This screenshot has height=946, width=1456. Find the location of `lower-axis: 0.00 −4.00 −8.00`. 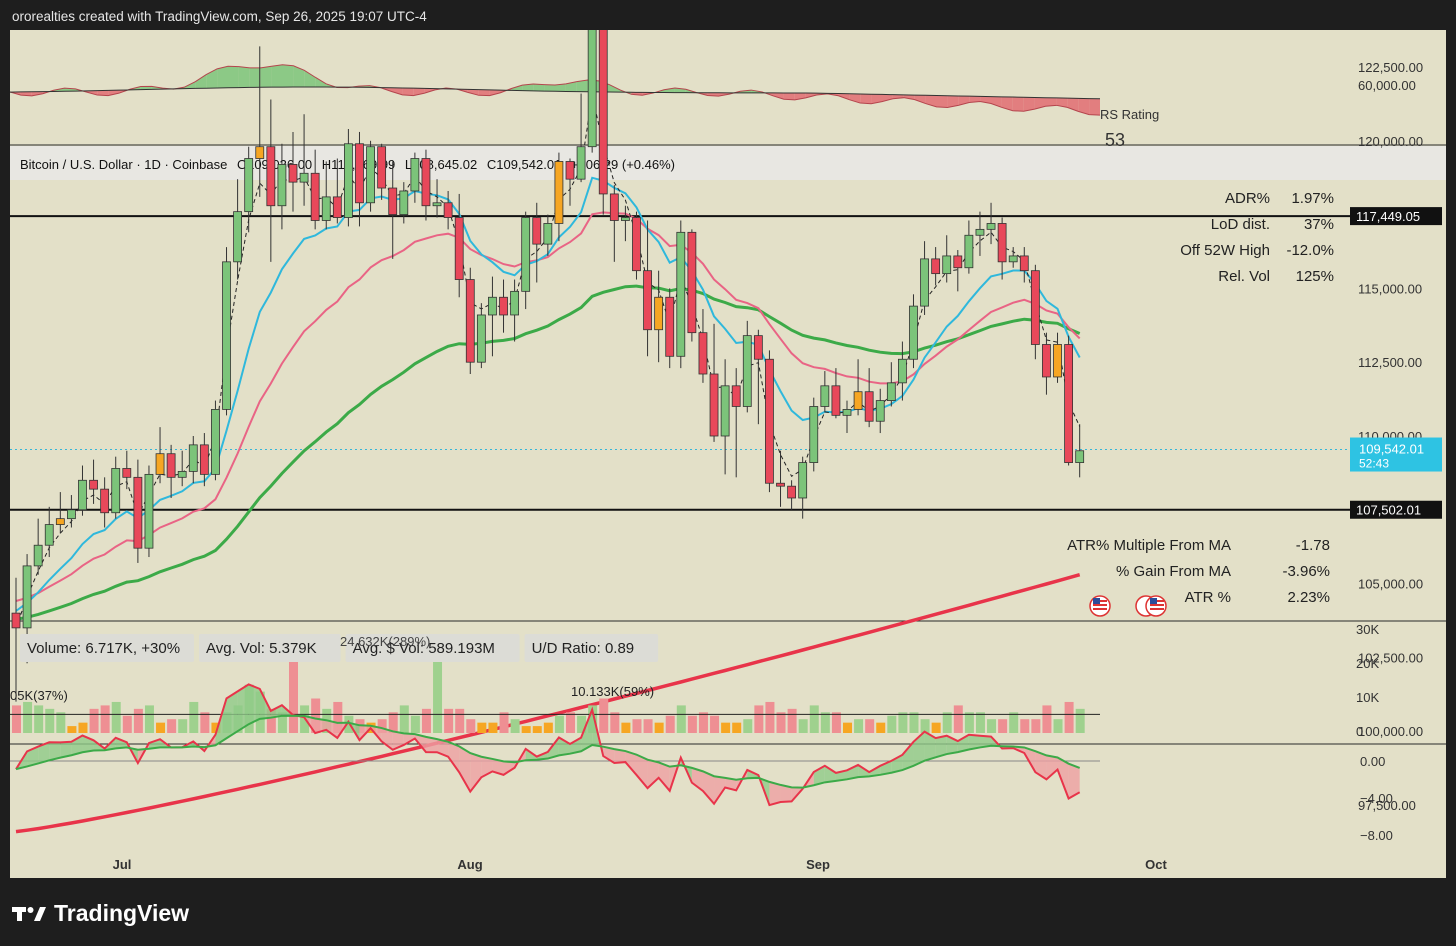

lower-axis: 0.00 −4.00 −8.00 is located at coordinates (1376, 798).